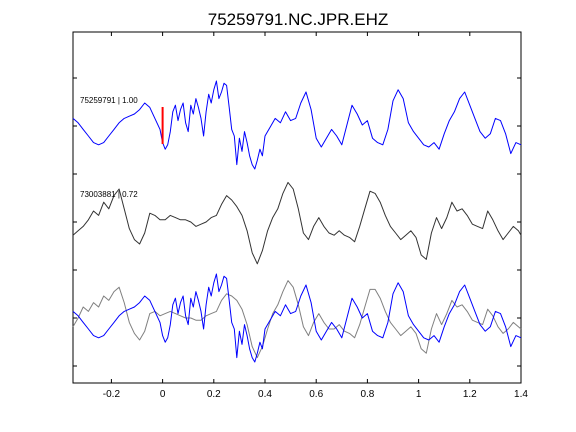  Describe the element at coordinates (109, 100) in the screenshot. I see `trace-label-0: 75259791 | 1.00` at that location.